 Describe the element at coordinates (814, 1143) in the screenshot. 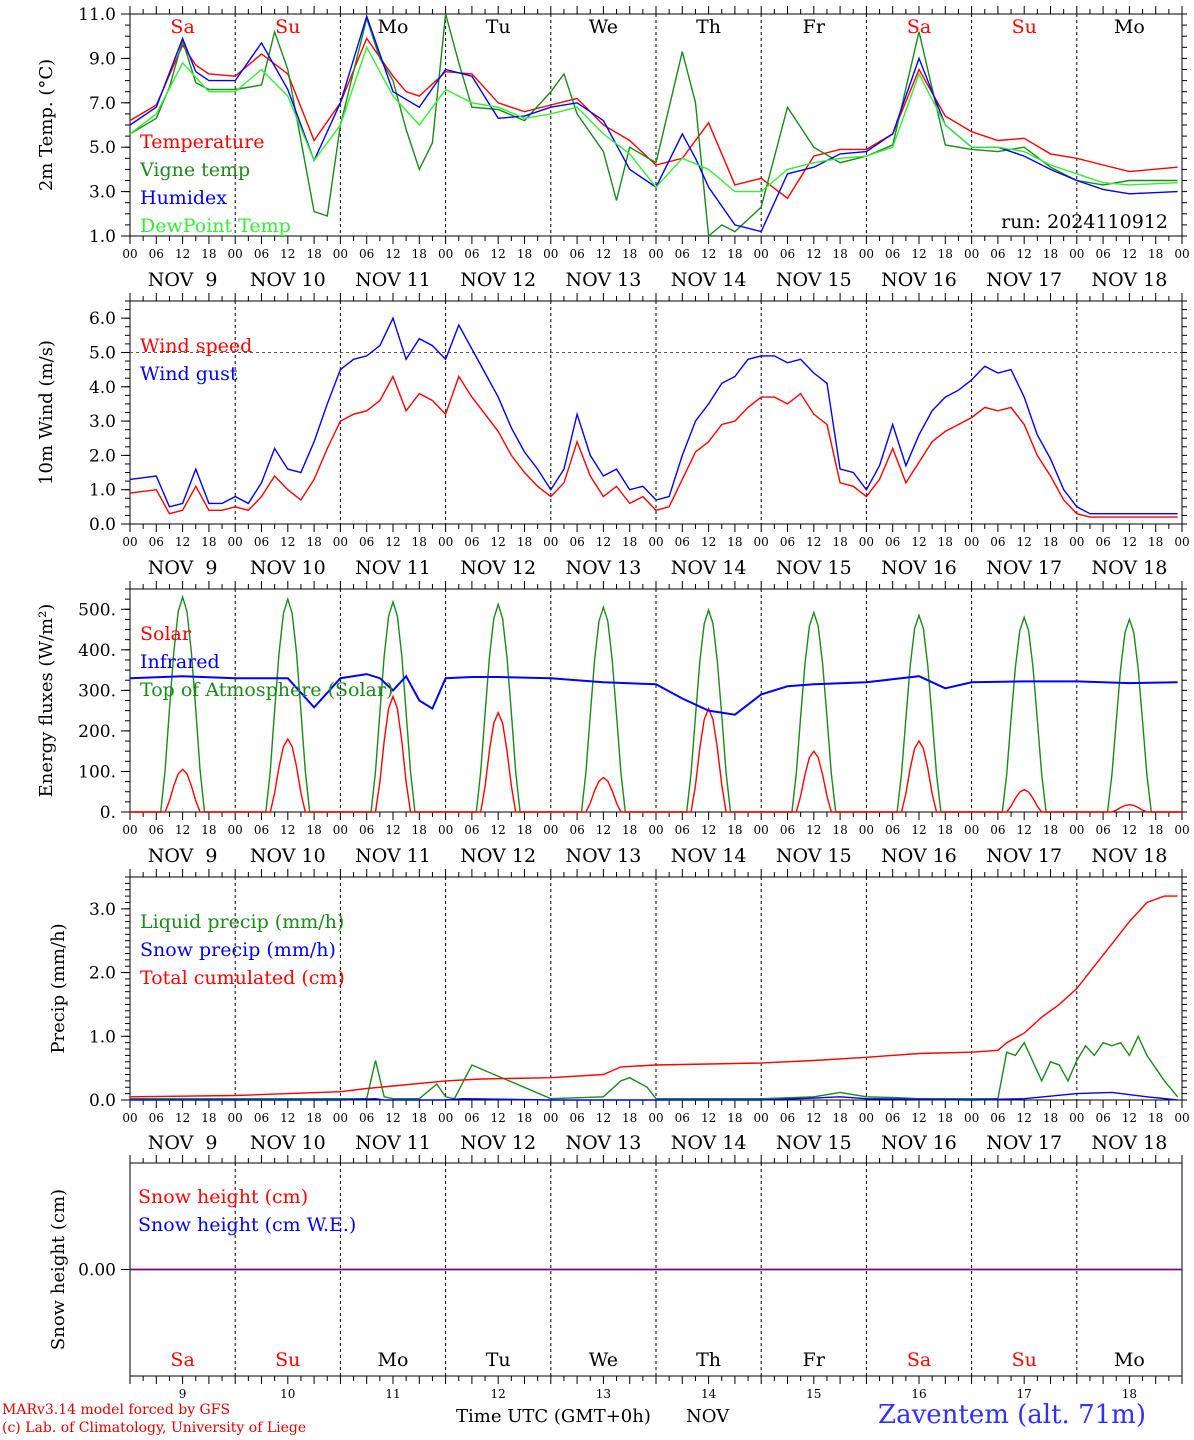

I see `panel4-date-label: NOV 15` at that location.